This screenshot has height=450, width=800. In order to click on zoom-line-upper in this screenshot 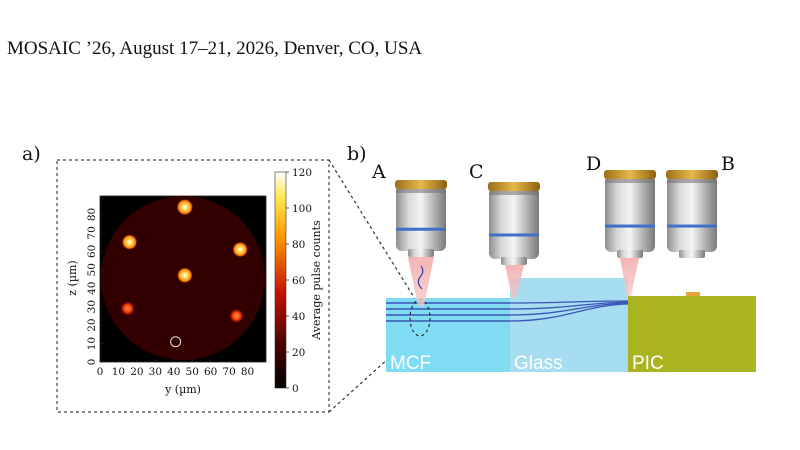, I will do `click(374, 233)`.